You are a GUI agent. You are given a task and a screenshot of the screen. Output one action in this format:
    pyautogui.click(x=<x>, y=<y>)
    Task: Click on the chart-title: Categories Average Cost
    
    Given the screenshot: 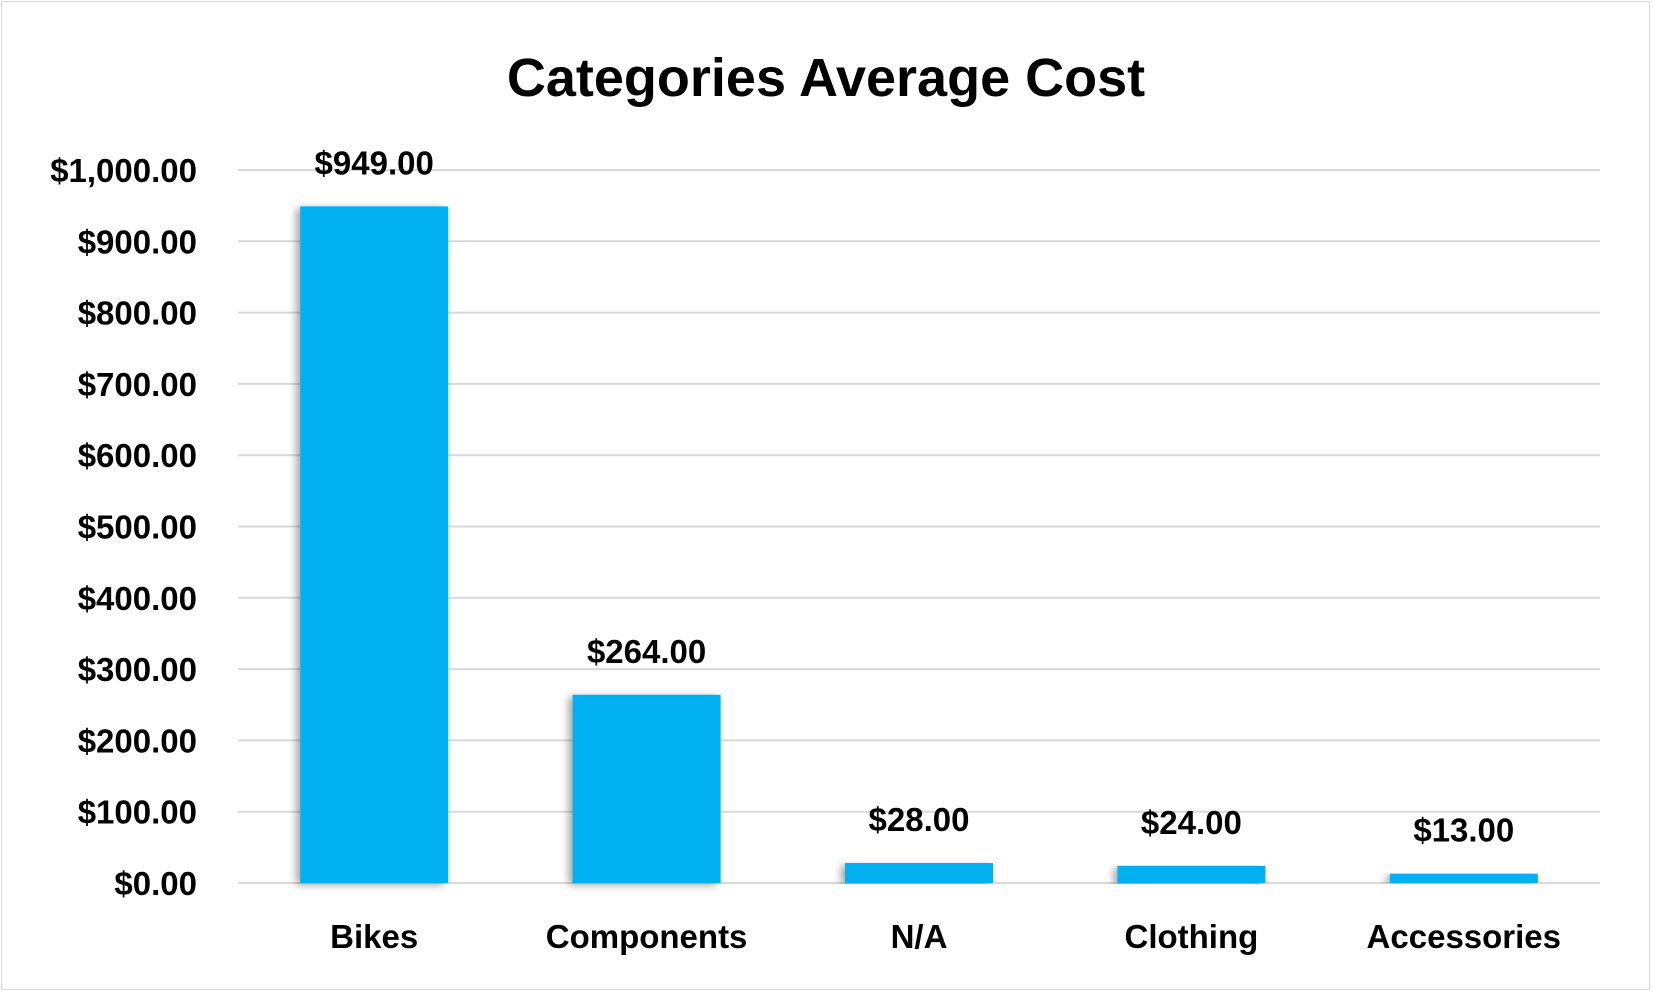 What is the action you would take?
    pyautogui.click(x=826, y=78)
    